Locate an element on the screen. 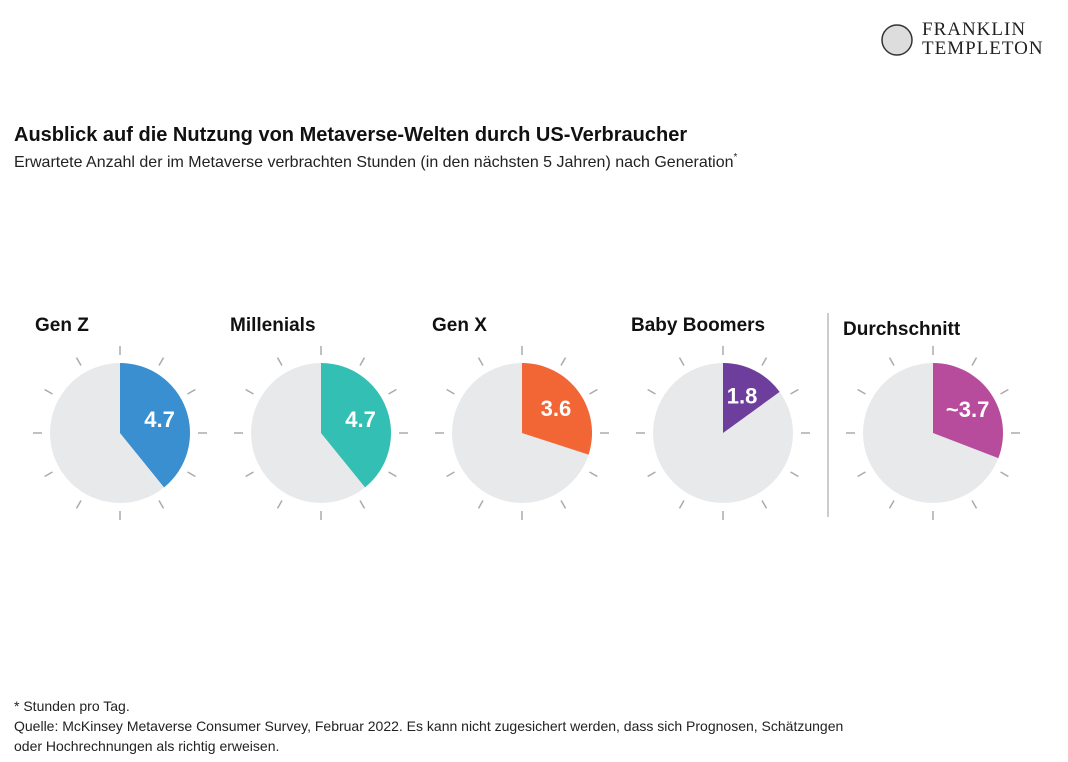 This screenshot has height=762, width=1068. value-label: 1.8 is located at coordinates (742, 395).